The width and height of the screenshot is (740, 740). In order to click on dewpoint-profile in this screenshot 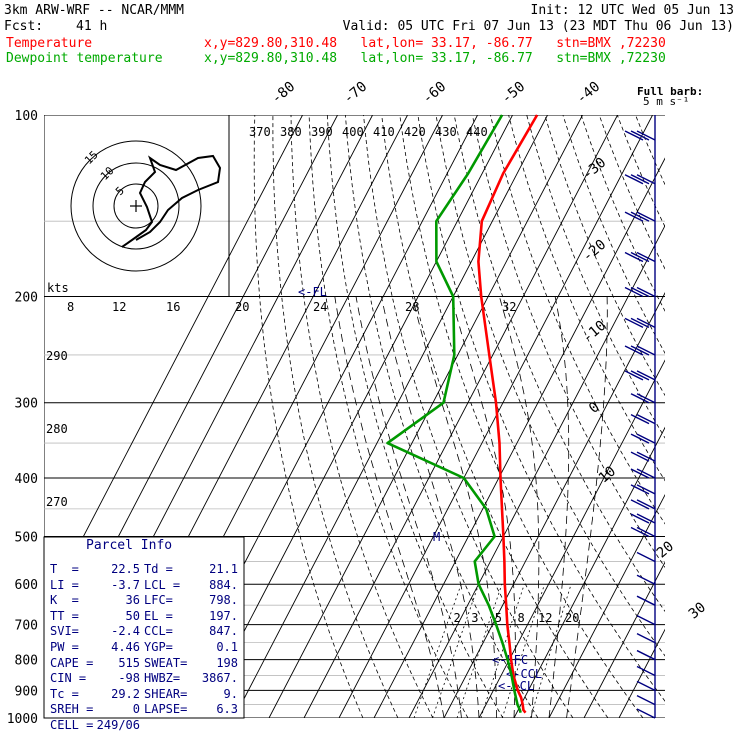, I will do `click(454, 414)`.